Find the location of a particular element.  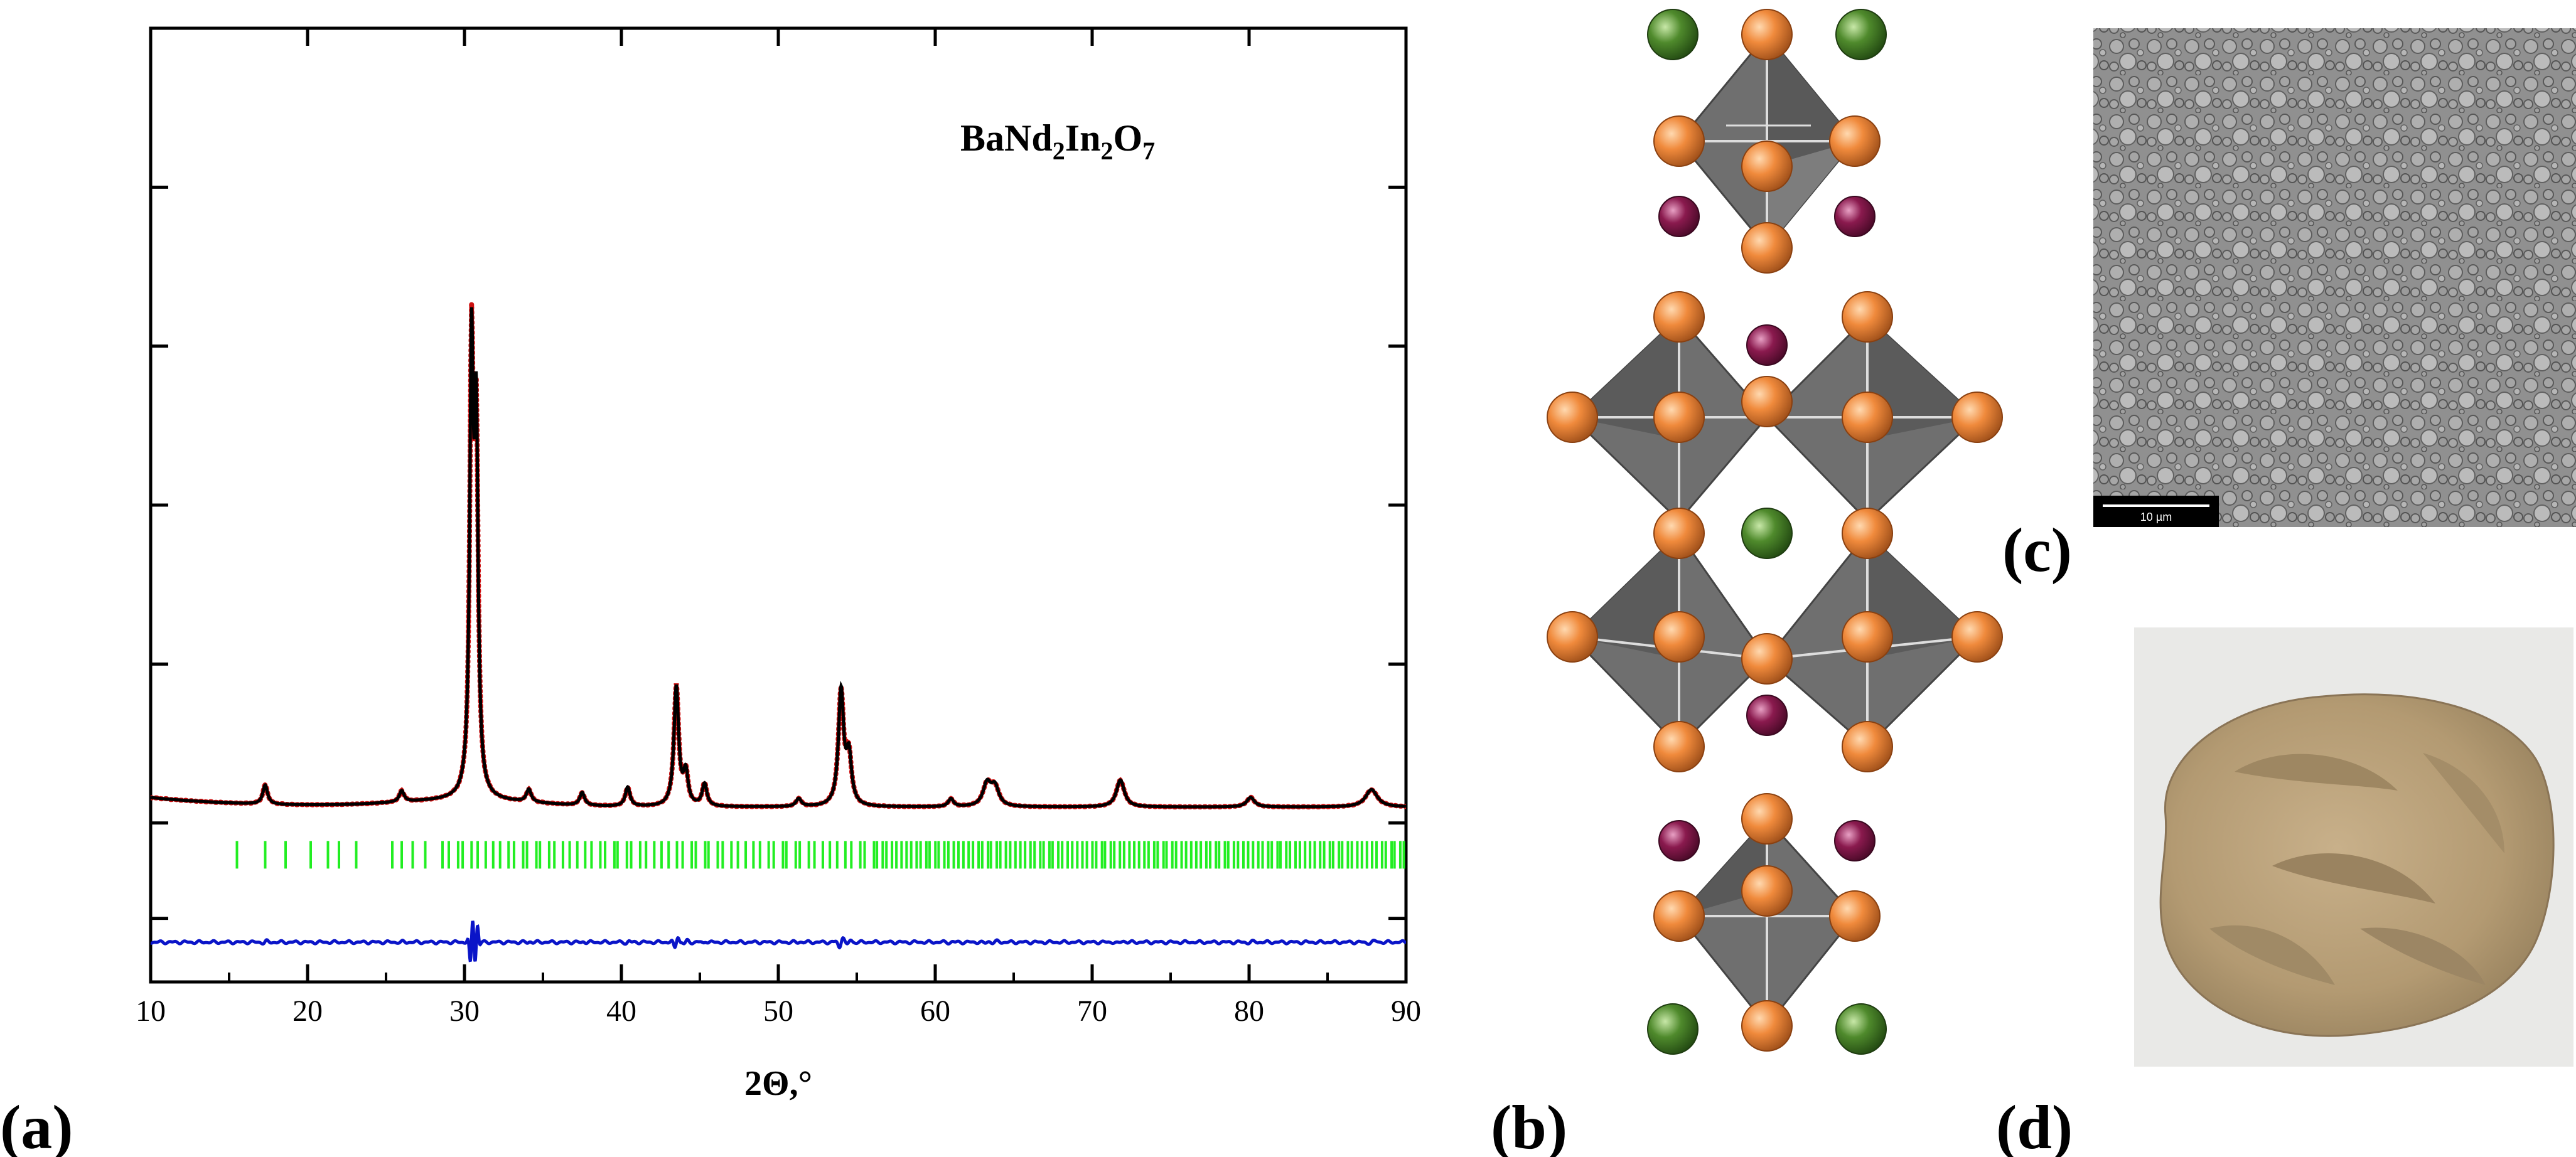

x-tick-label: 30 is located at coordinates (464, 1011).